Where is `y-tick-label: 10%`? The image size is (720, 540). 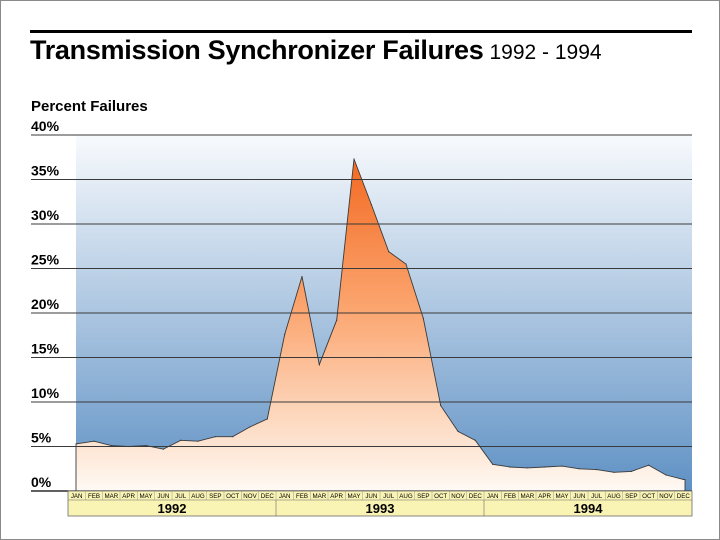
y-tick-label: 10% is located at coordinates (45, 393).